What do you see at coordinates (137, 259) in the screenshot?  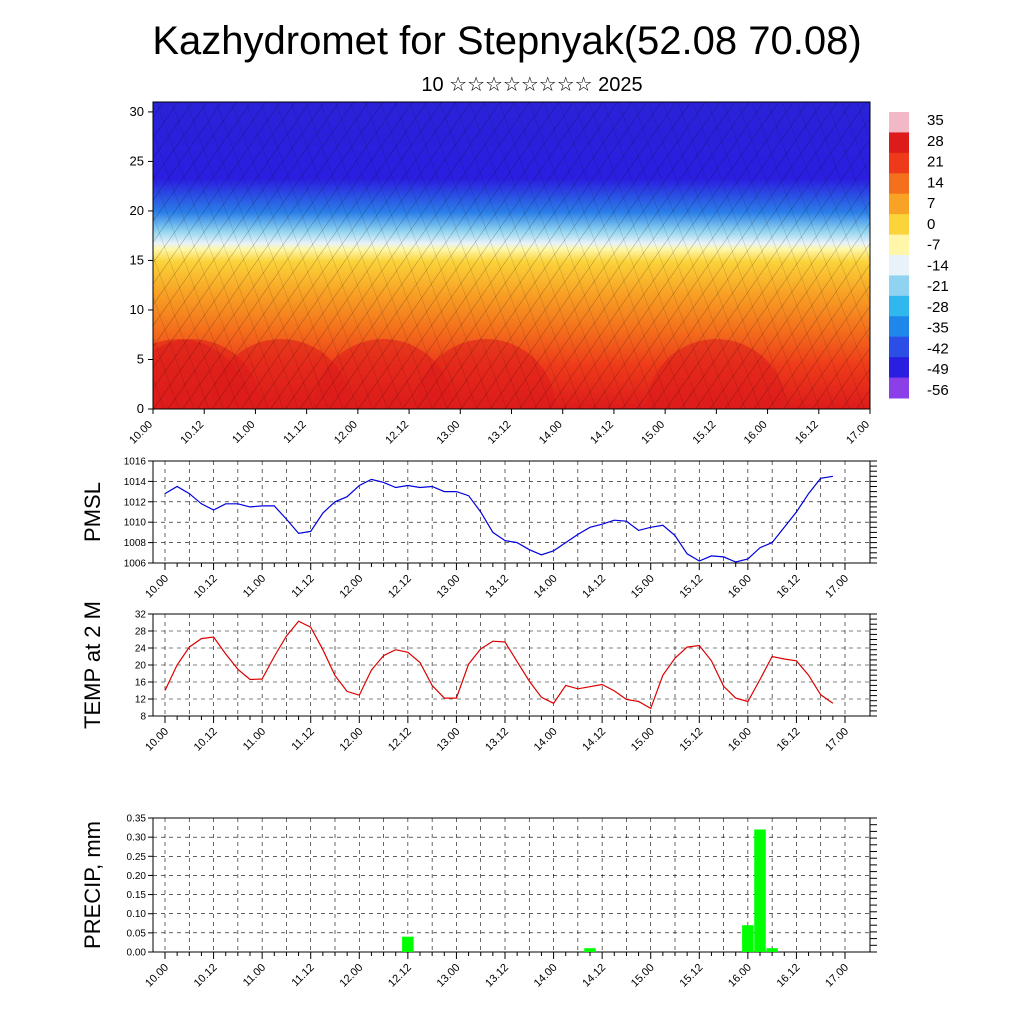 I see `xs-ytick-label-3: 15` at bounding box center [137, 259].